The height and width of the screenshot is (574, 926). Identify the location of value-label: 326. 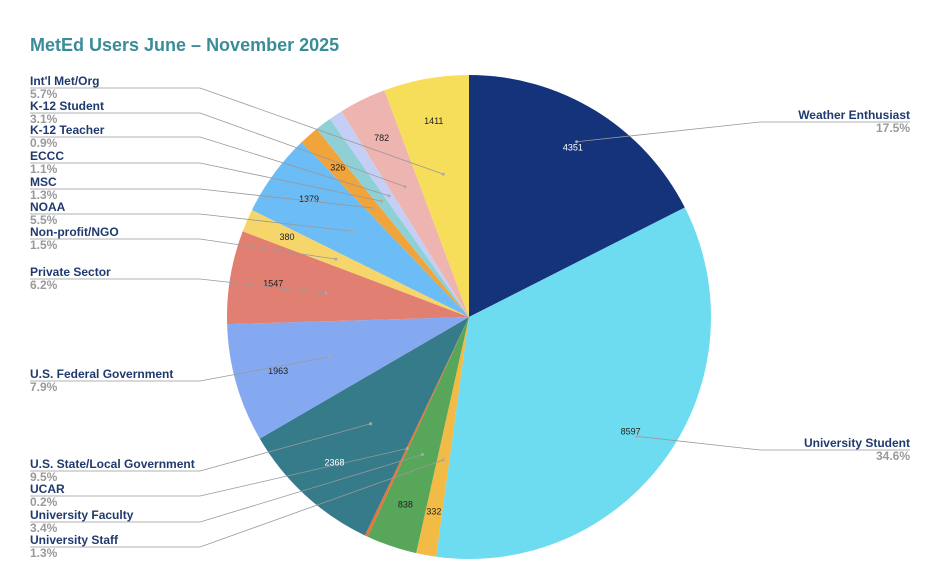
(337, 167).